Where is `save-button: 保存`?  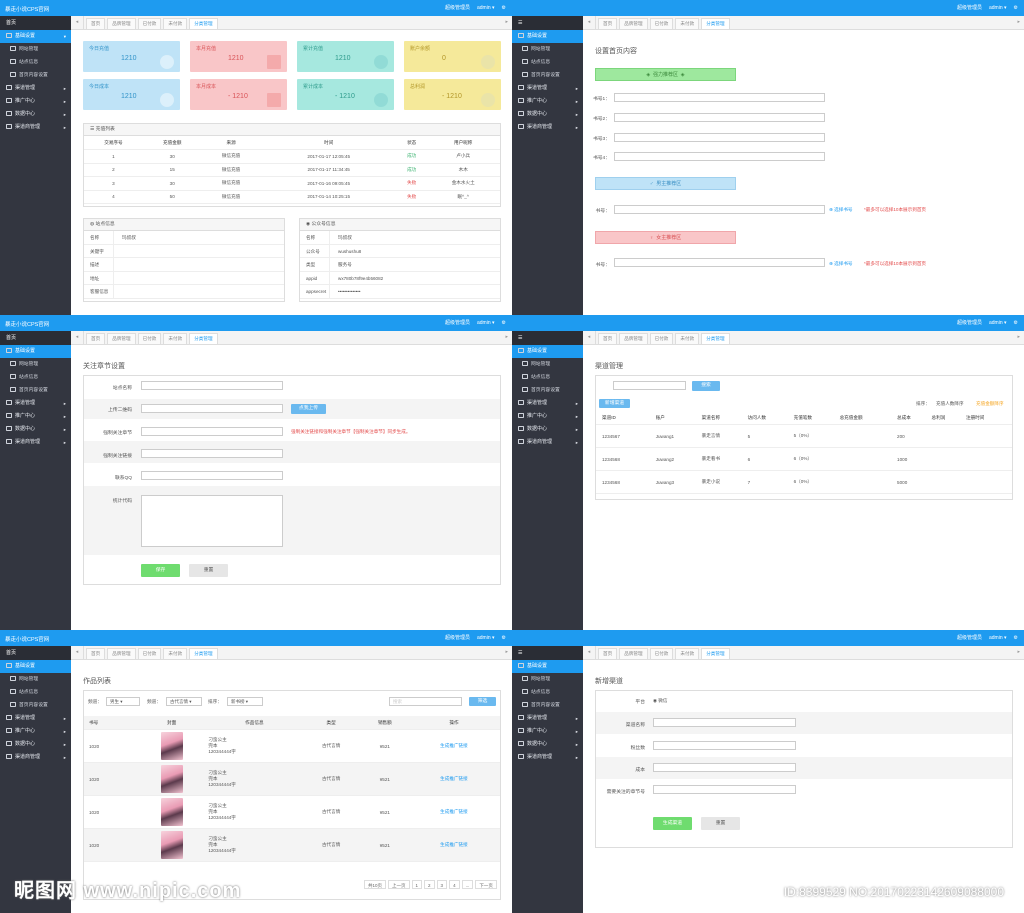
save-button: 保存 is located at coordinates (160, 570).